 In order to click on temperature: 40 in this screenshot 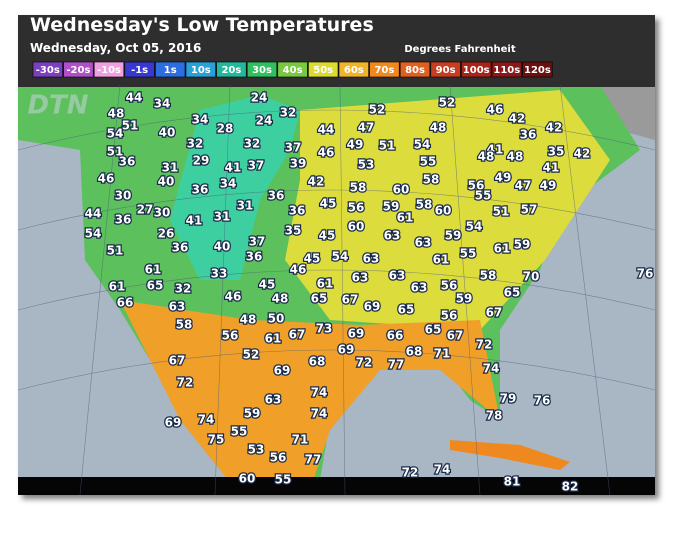, I will do `click(167, 133)`.